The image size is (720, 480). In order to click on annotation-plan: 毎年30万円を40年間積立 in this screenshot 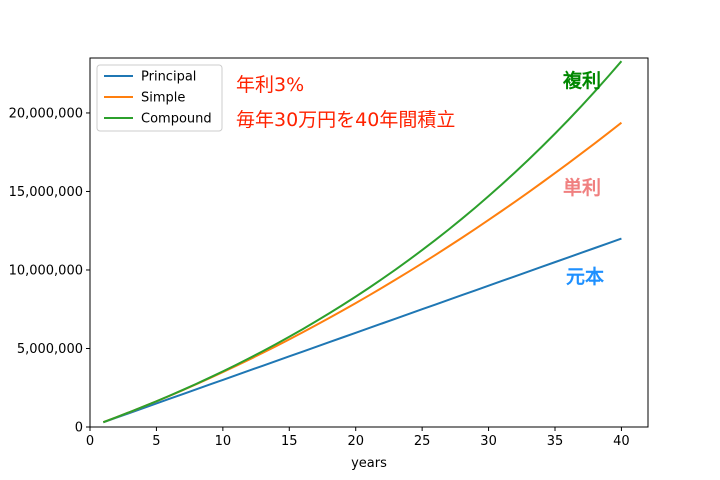, I will do `click(345, 120)`.